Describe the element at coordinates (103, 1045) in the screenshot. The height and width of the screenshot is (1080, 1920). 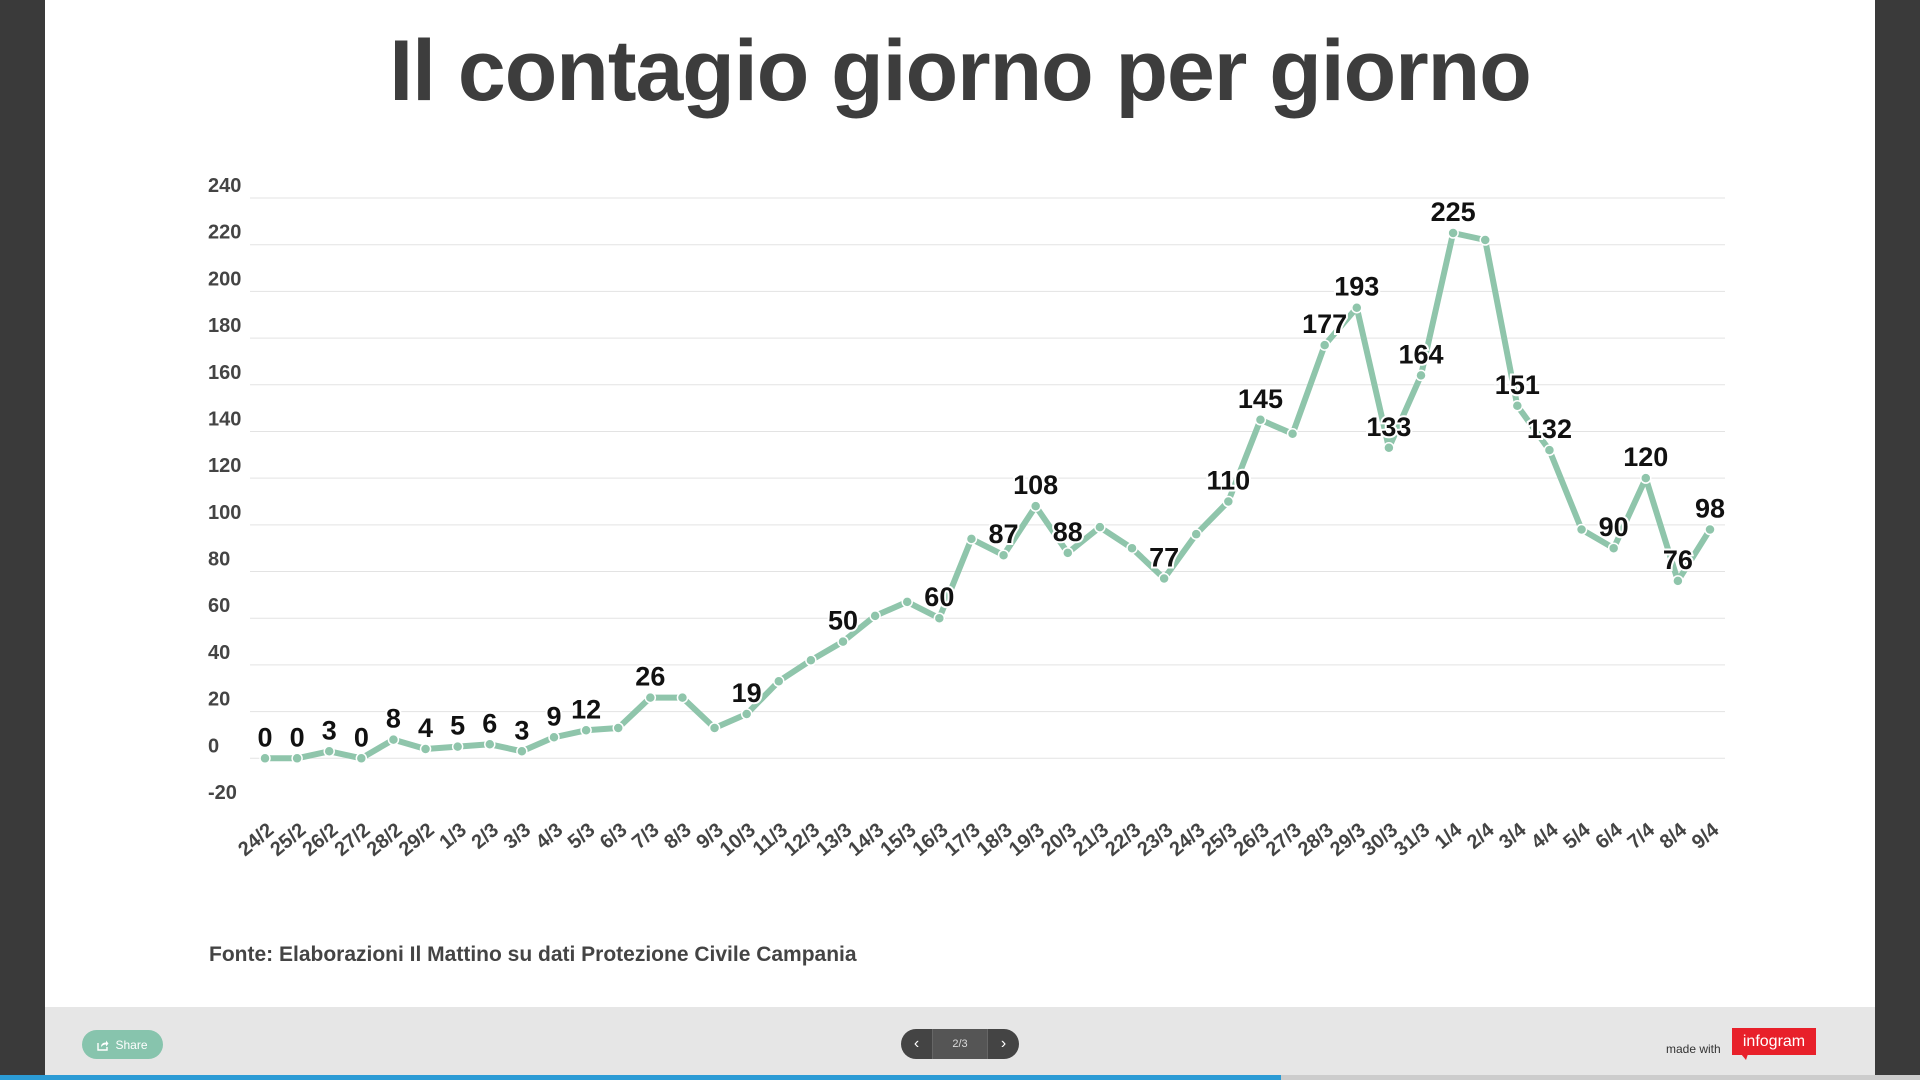
I see `share-icon` at that location.